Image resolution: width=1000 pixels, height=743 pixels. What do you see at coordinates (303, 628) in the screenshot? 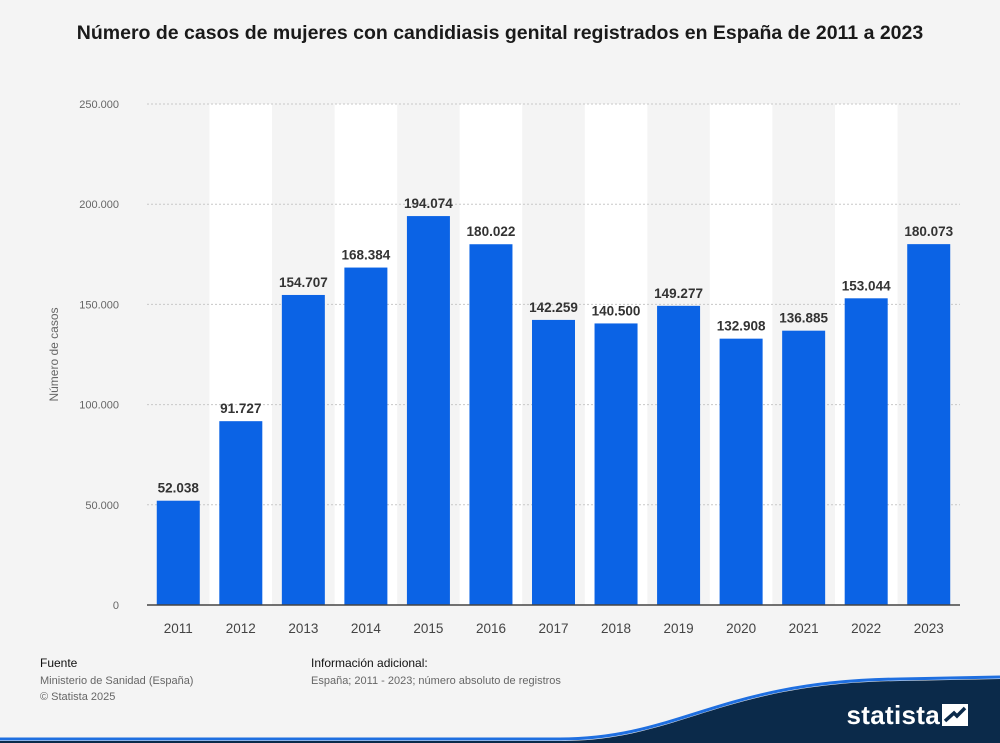
I see `x-tick-label: 2013` at bounding box center [303, 628].